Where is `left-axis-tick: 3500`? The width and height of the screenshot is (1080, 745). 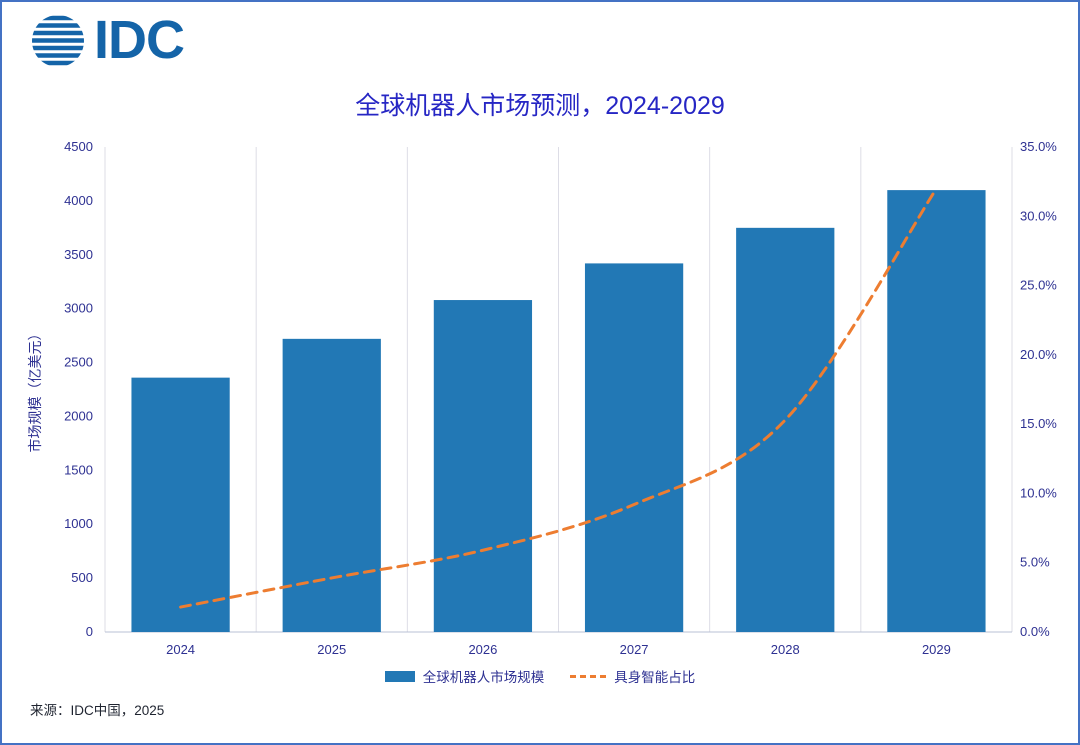 left-axis-tick: 3500 is located at coordinates (78, 254).